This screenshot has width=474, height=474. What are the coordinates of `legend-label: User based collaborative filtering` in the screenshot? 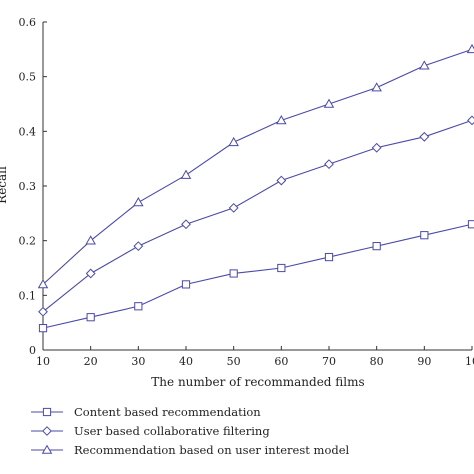 It's located at (172, 431).